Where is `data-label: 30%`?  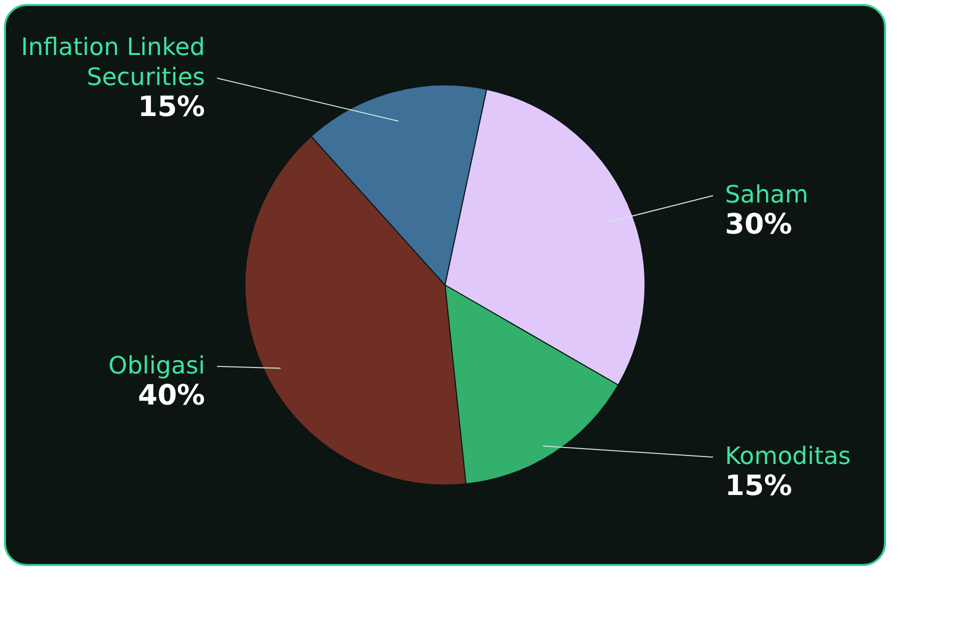 data-label: 30% is located at coordinates (758, 224).